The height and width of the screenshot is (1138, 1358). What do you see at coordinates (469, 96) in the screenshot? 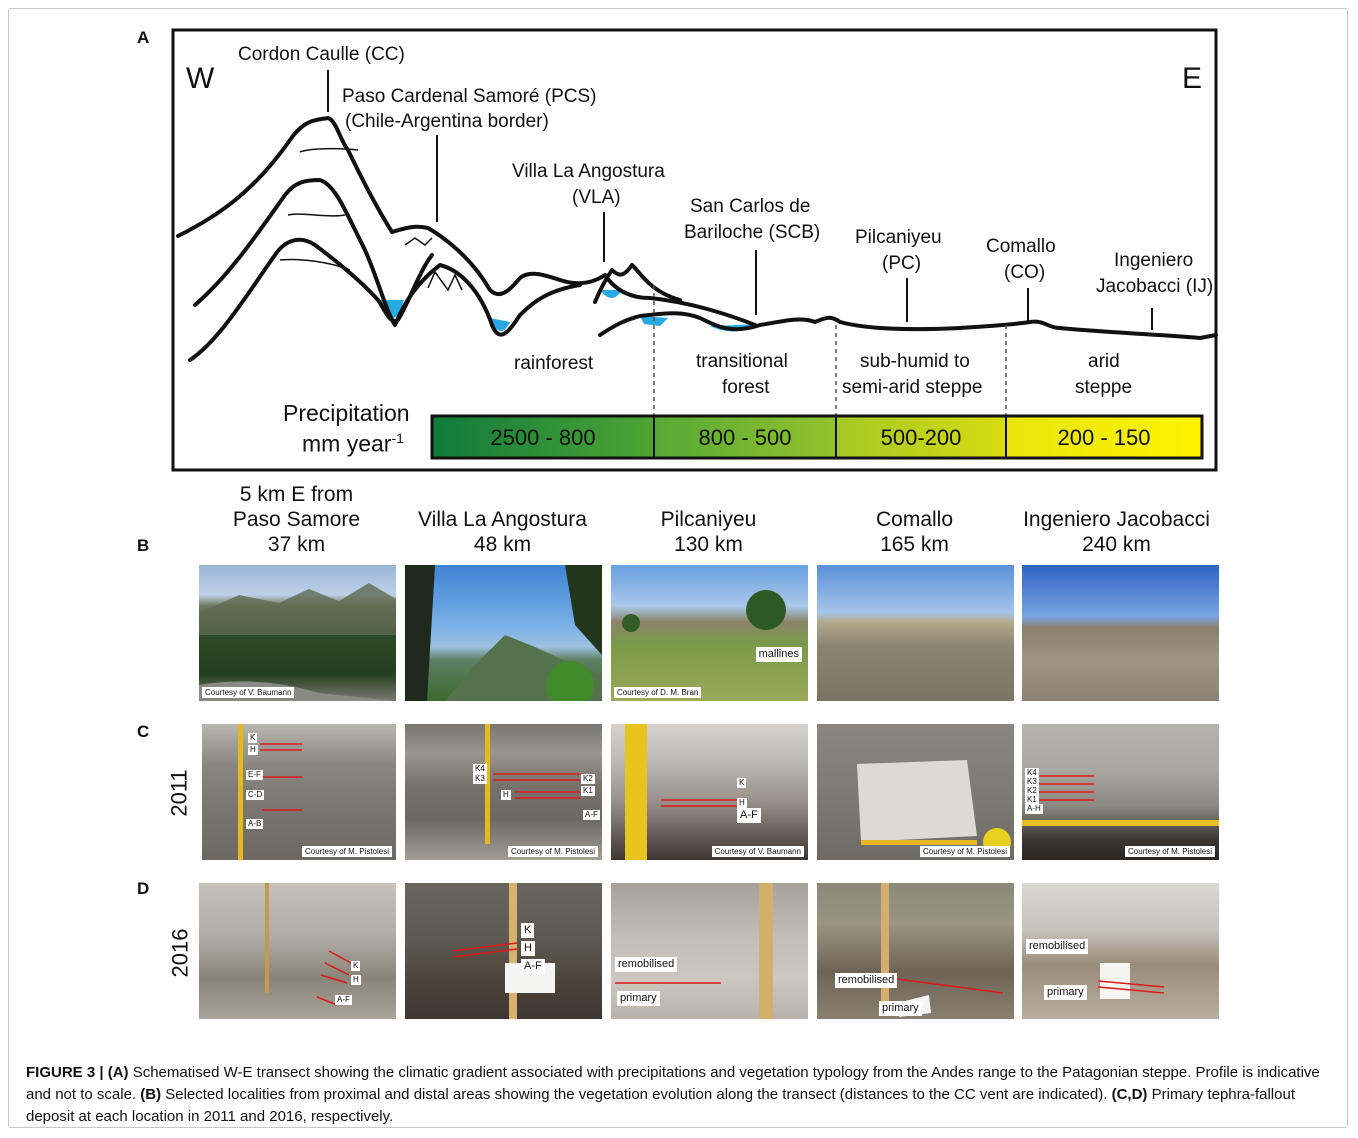
I see `label-pcs-1: Paso Cardenal Samoré (PCS)` at bounding box center [469, 96].